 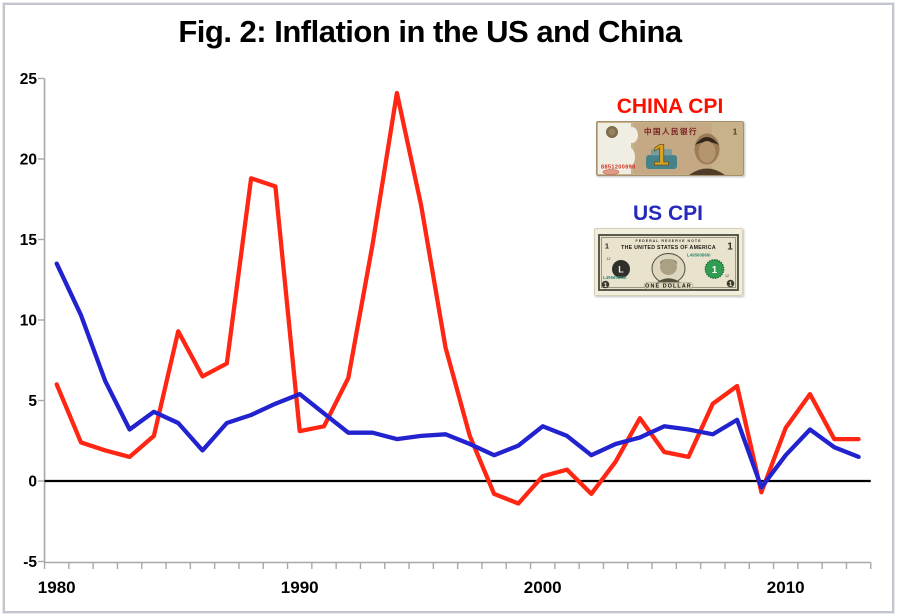 I want to click on dollar-corner-1-bottom-left: 1, so click(x=605, y=286).